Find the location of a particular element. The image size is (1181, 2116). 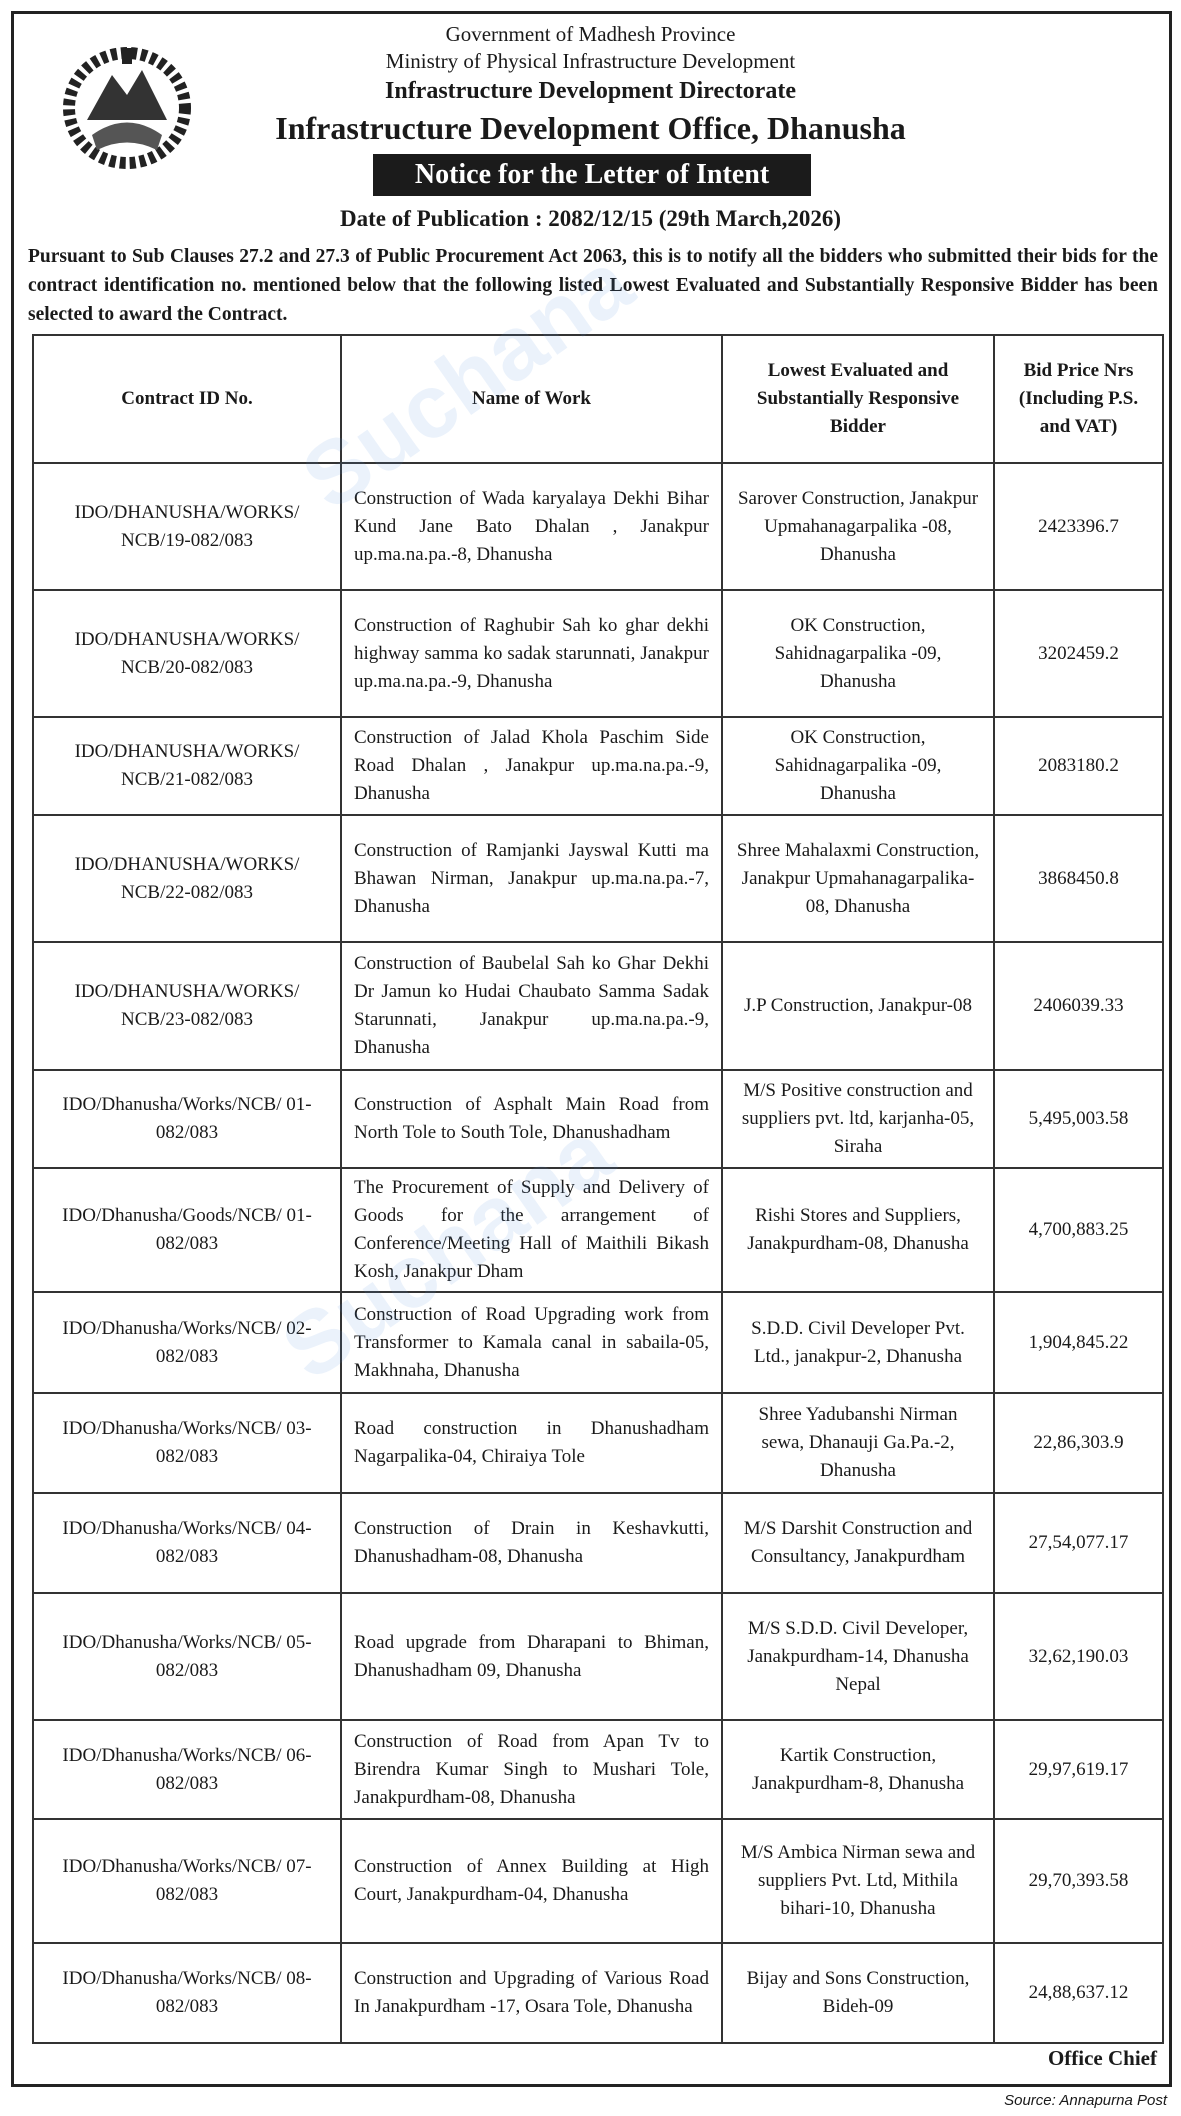

contract-id-cell: IDO/DHANUSHA/WORKS/ NCB/23-082/083 is located at coordinates (187, 1006).